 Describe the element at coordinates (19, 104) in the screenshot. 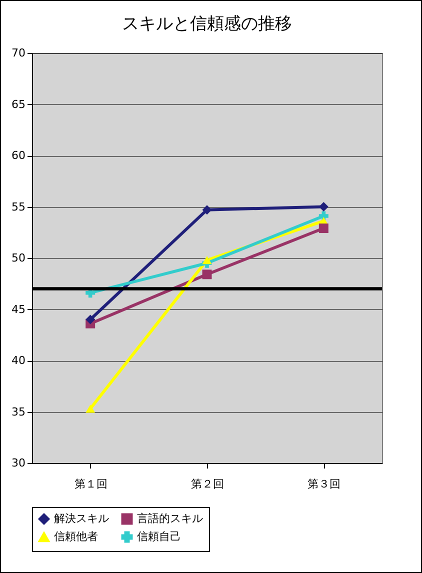

I see `y-tick-label: 65` at that location.